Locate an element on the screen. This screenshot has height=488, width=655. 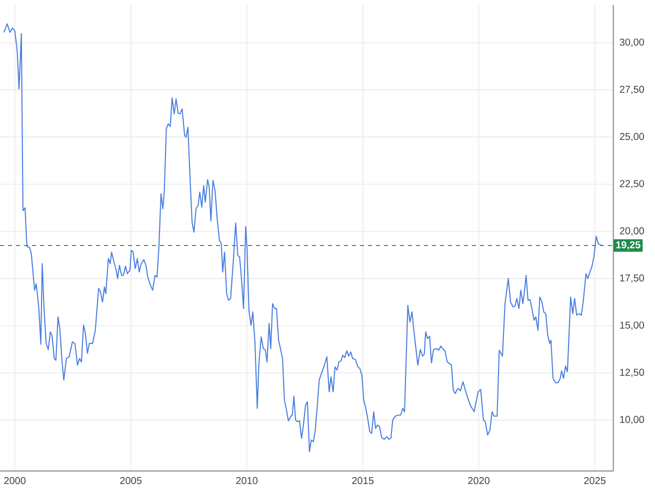
x-tick-label: 2025 is located at coordinates (595, 480).